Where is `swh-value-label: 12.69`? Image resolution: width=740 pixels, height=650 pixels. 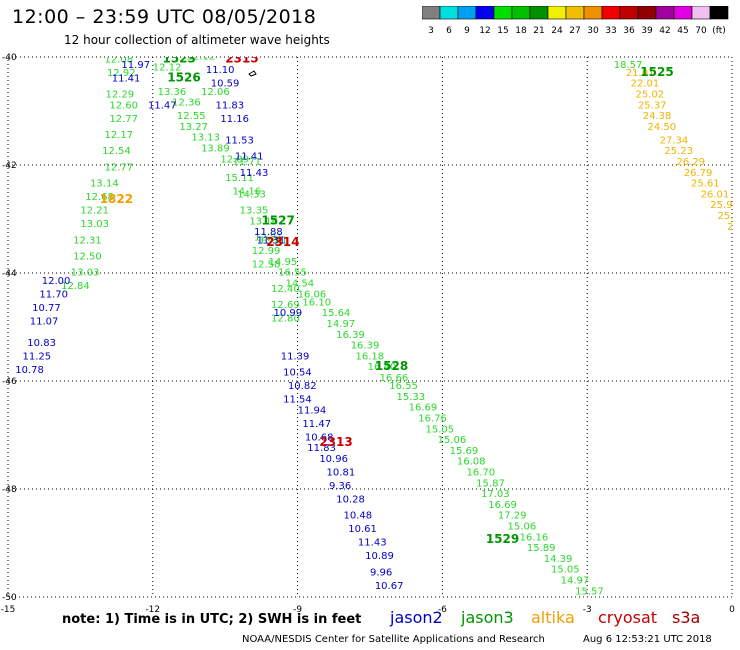 swh-value-label: 12.69 is located at coordinates (285, 305).